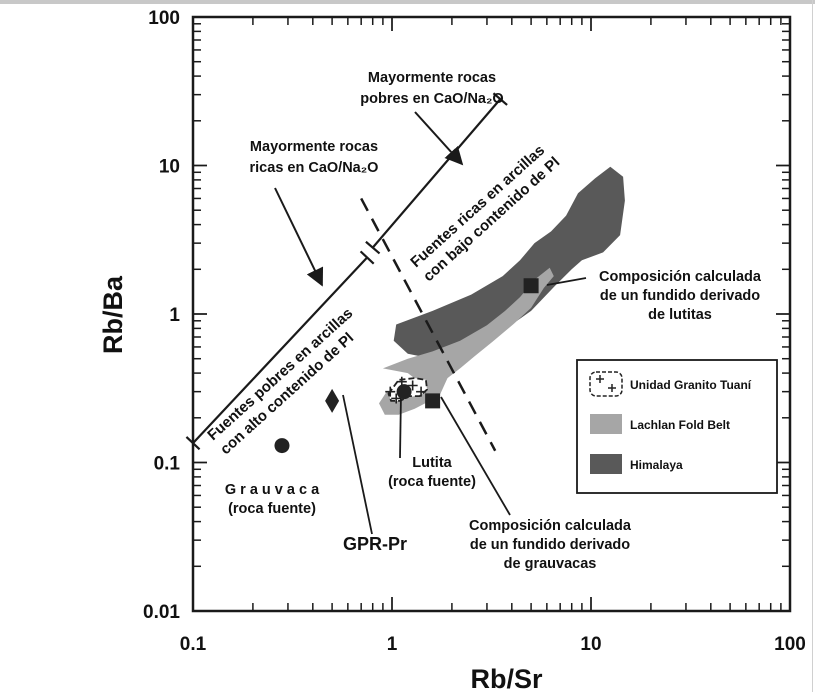  What do you see at coordinates (680, 425) in the screenshot?
I see `legend-label-lachlan-fold-belt: Lachlan Fold Belt` at bounding box center [680, 425].